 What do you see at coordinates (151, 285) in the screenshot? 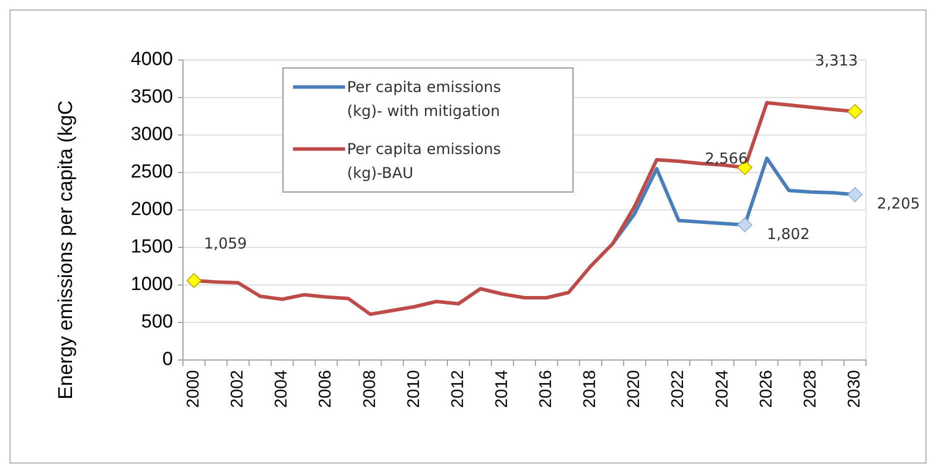
I see `y-tick-label: 1000` at bounding box center [151, 285].